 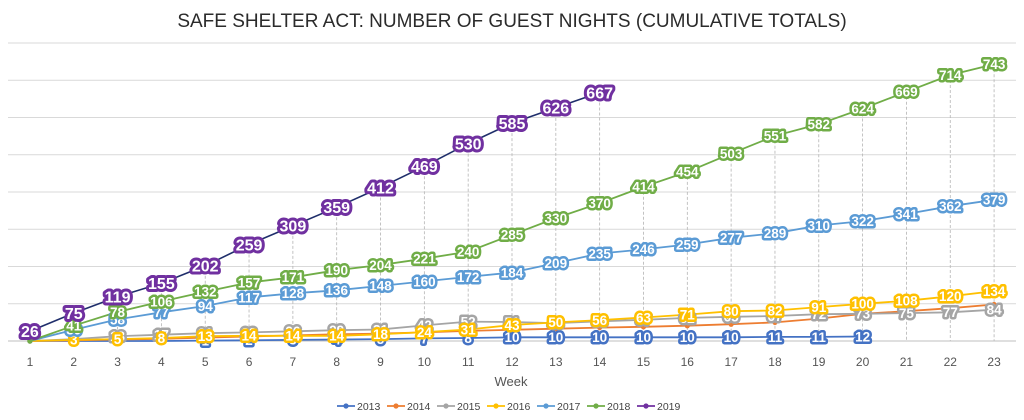 I want to click on data-label-2015: 65, so click(x=732, y=317).